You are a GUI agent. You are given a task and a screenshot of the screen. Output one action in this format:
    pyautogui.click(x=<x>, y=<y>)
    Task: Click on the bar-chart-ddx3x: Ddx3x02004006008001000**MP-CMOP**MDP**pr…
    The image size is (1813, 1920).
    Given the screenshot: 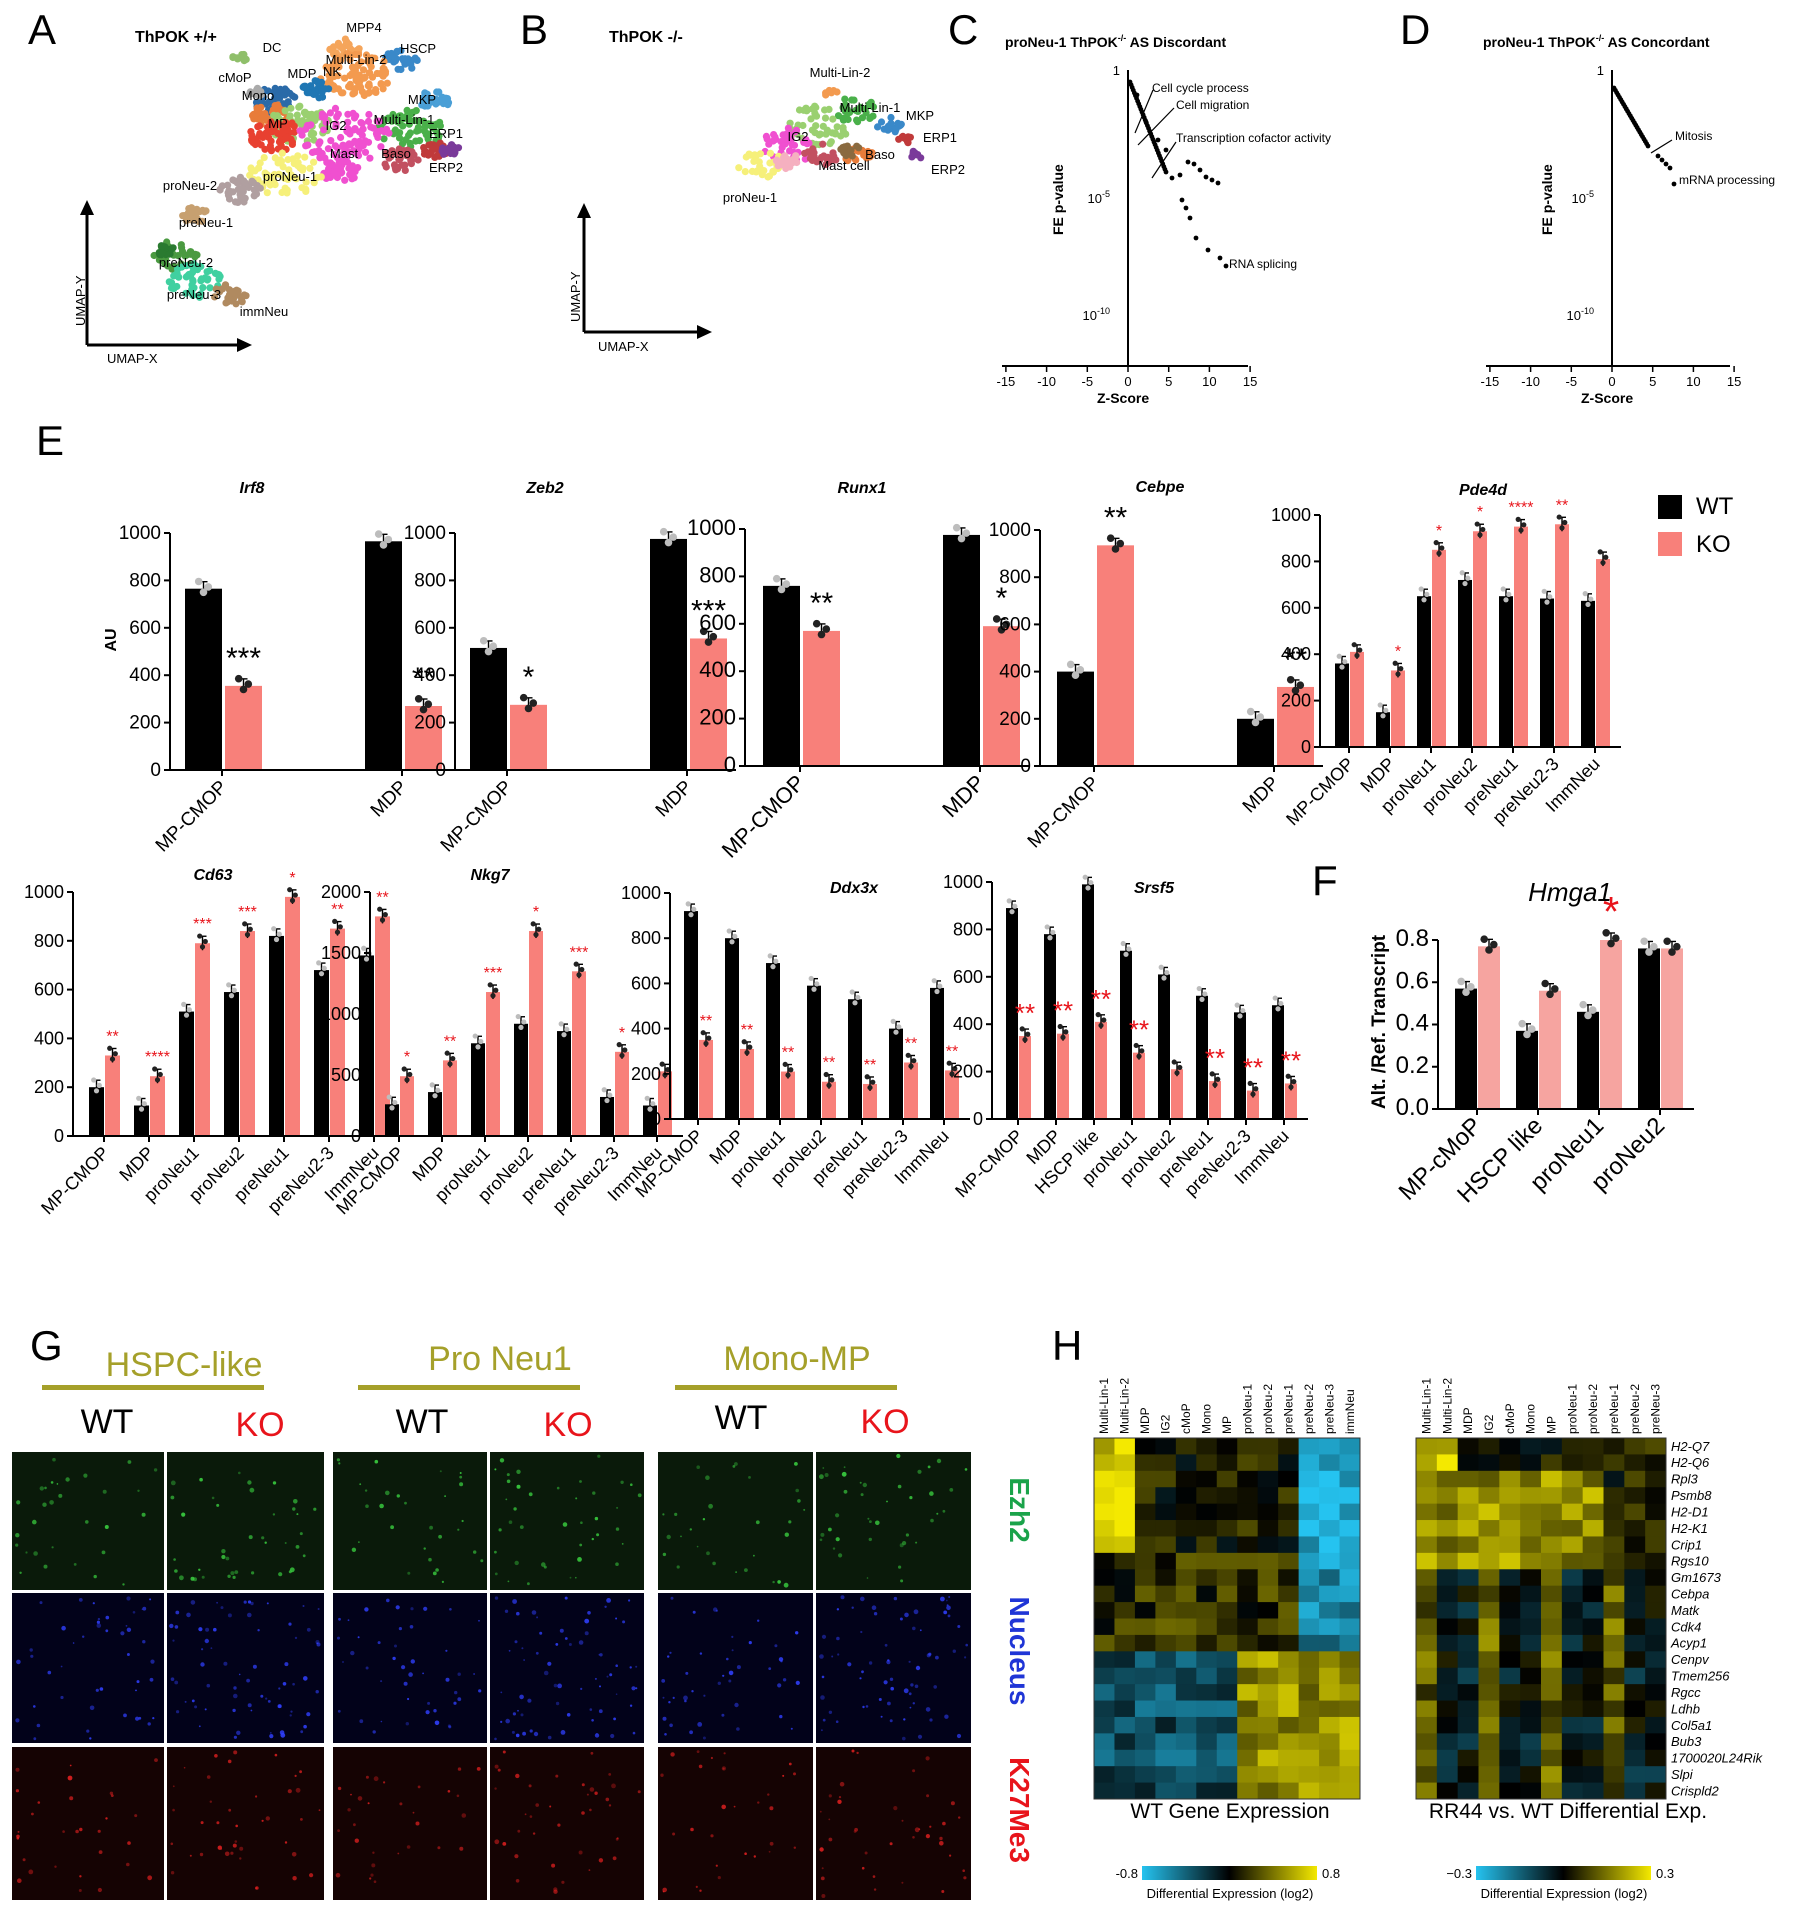 What is the action you would take?
    pyautogui.click(x=795, y=1040)
    